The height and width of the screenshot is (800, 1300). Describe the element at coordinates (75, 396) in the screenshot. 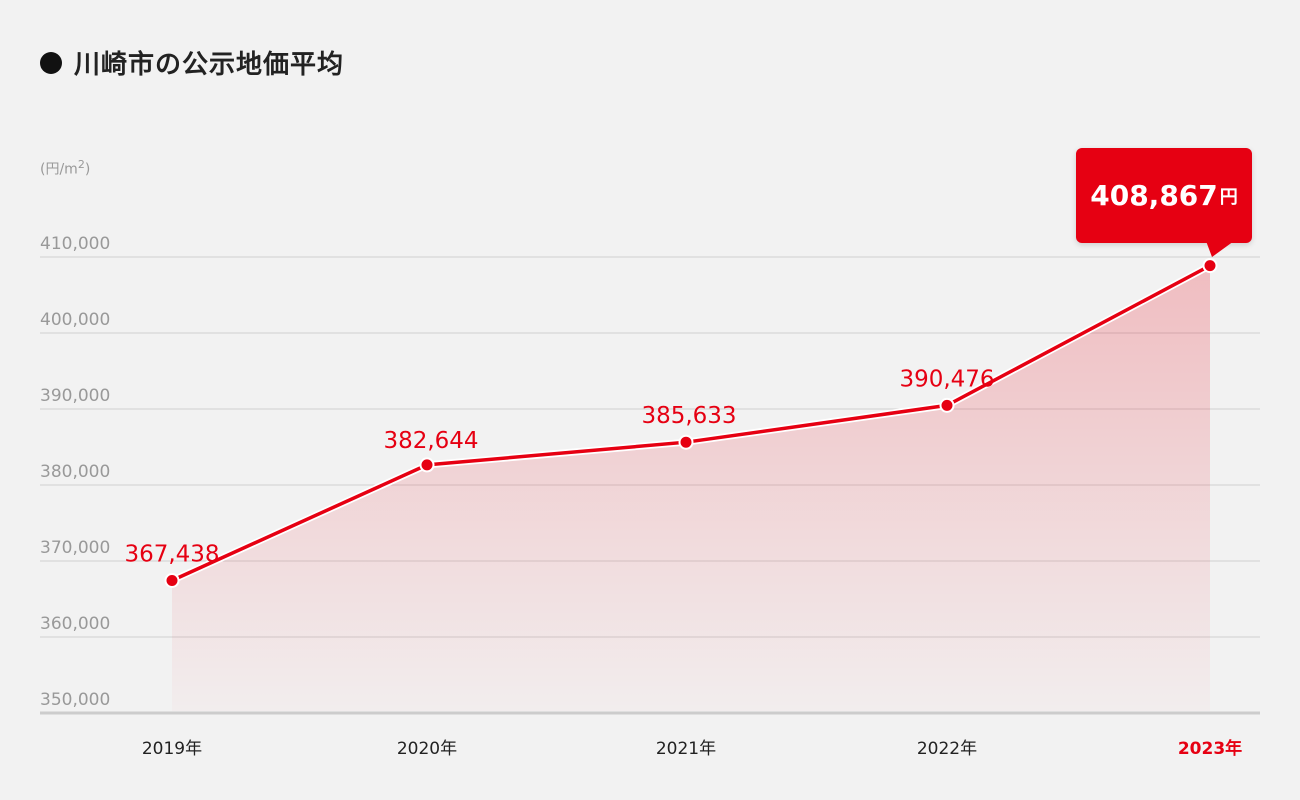

I see `y-tick-label: 390,000` at that location.